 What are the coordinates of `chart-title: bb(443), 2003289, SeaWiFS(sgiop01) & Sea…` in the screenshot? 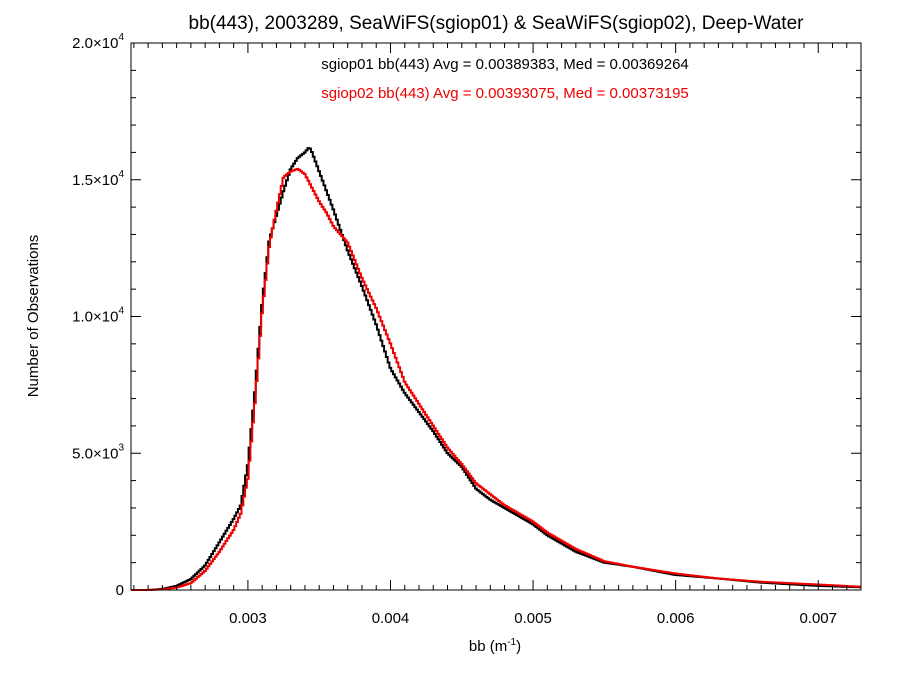 It's located at (497, 23).